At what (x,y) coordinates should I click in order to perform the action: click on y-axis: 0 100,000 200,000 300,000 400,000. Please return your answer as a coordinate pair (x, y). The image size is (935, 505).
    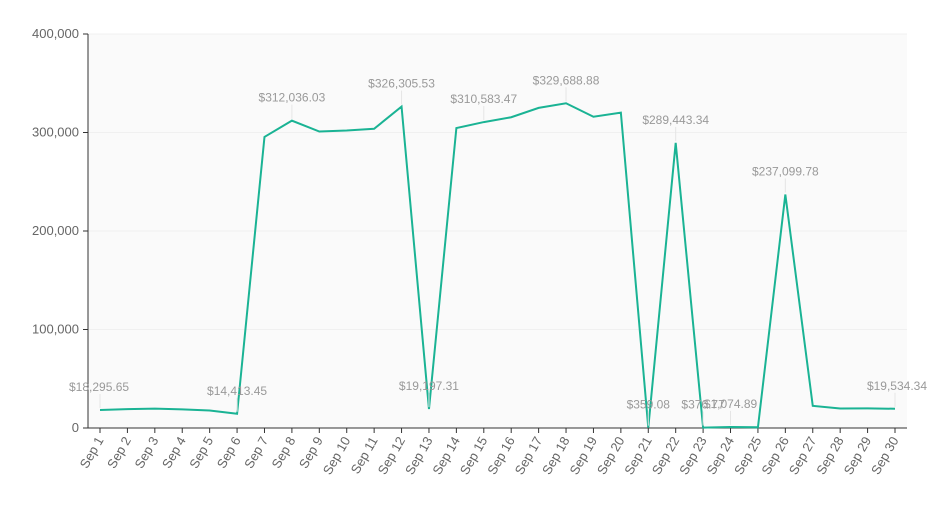
    Looking at the image, I should click on (60, 230).